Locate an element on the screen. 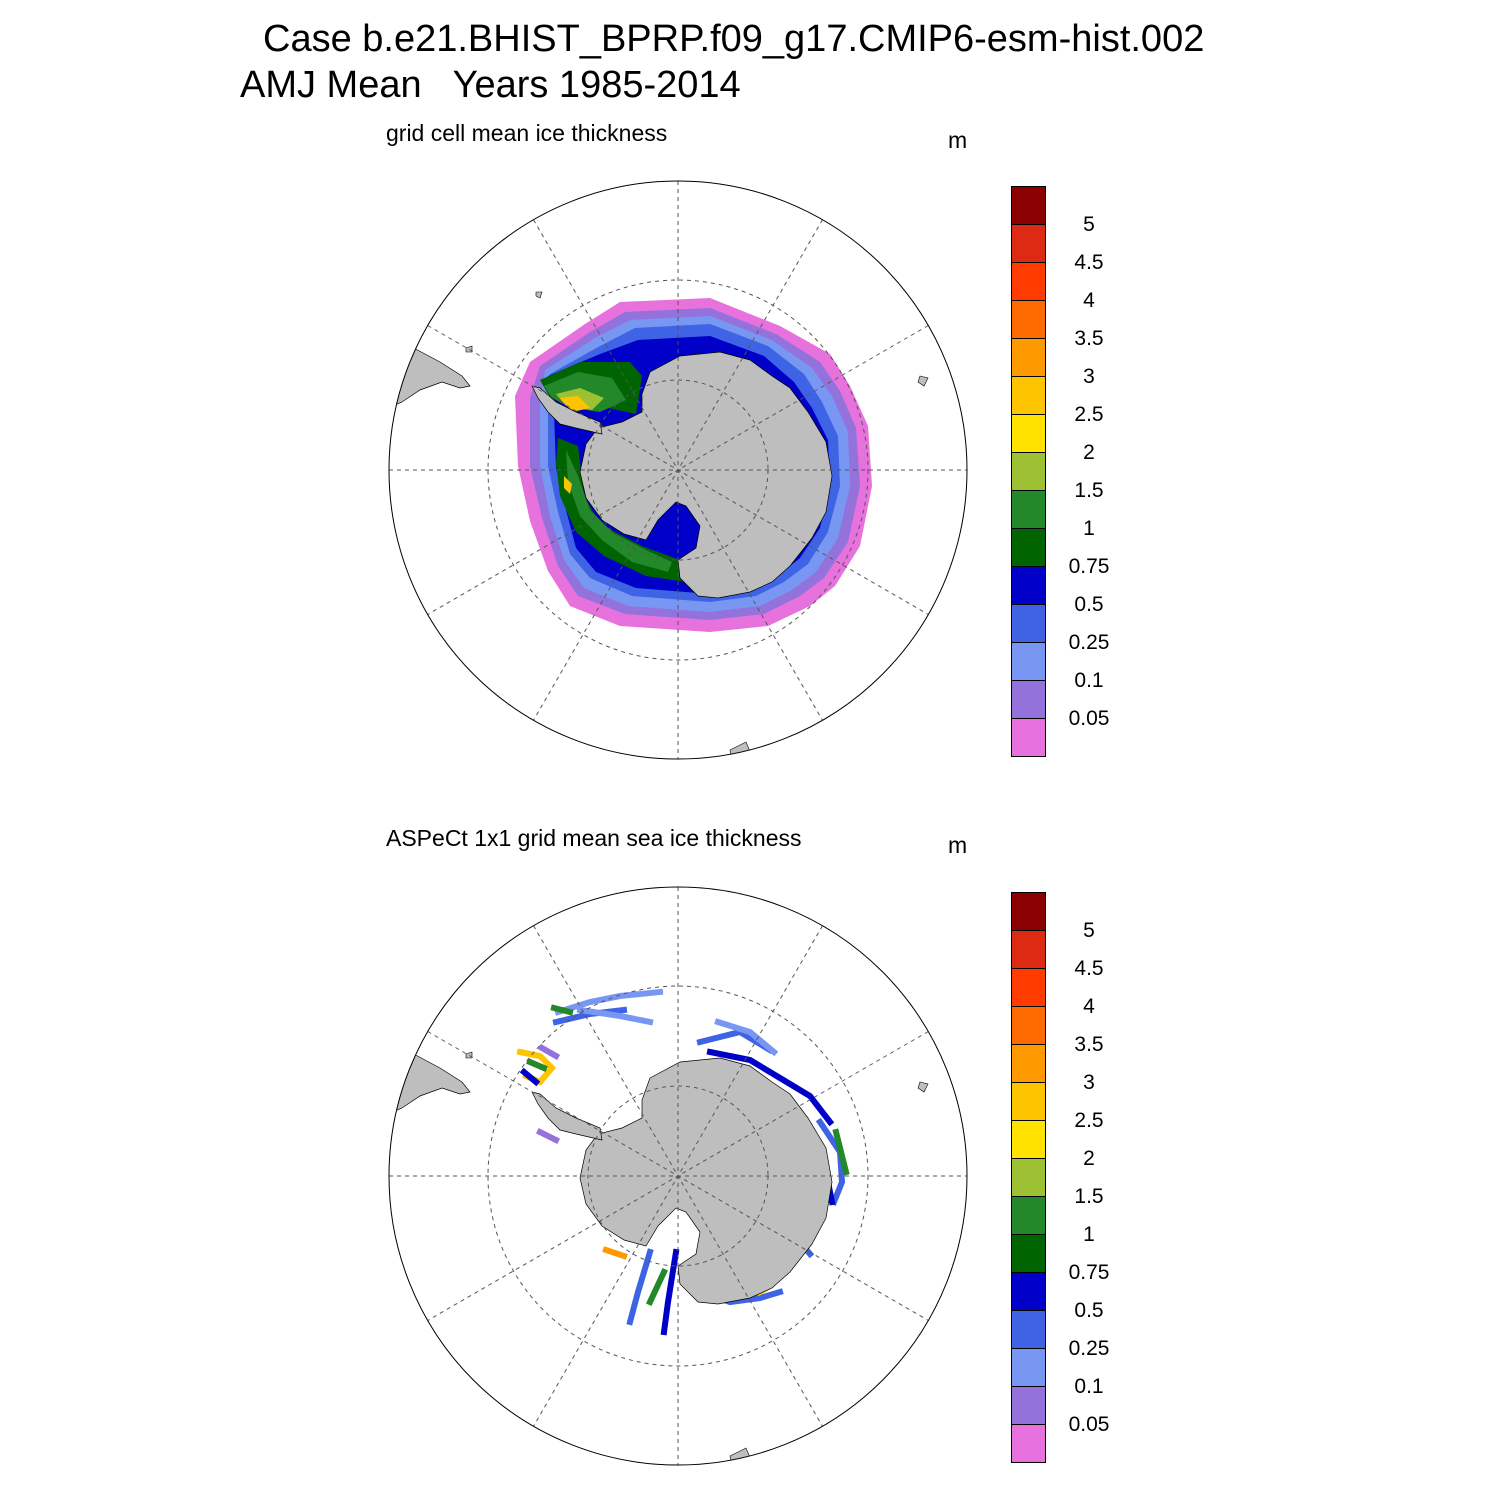  panel2-colorbar: 5 4.5 4 3.5 3 2.5 2 1.5 1 0.75 0.5 0.25 0.1 0.05 is located at coordinates (1060, 1179).